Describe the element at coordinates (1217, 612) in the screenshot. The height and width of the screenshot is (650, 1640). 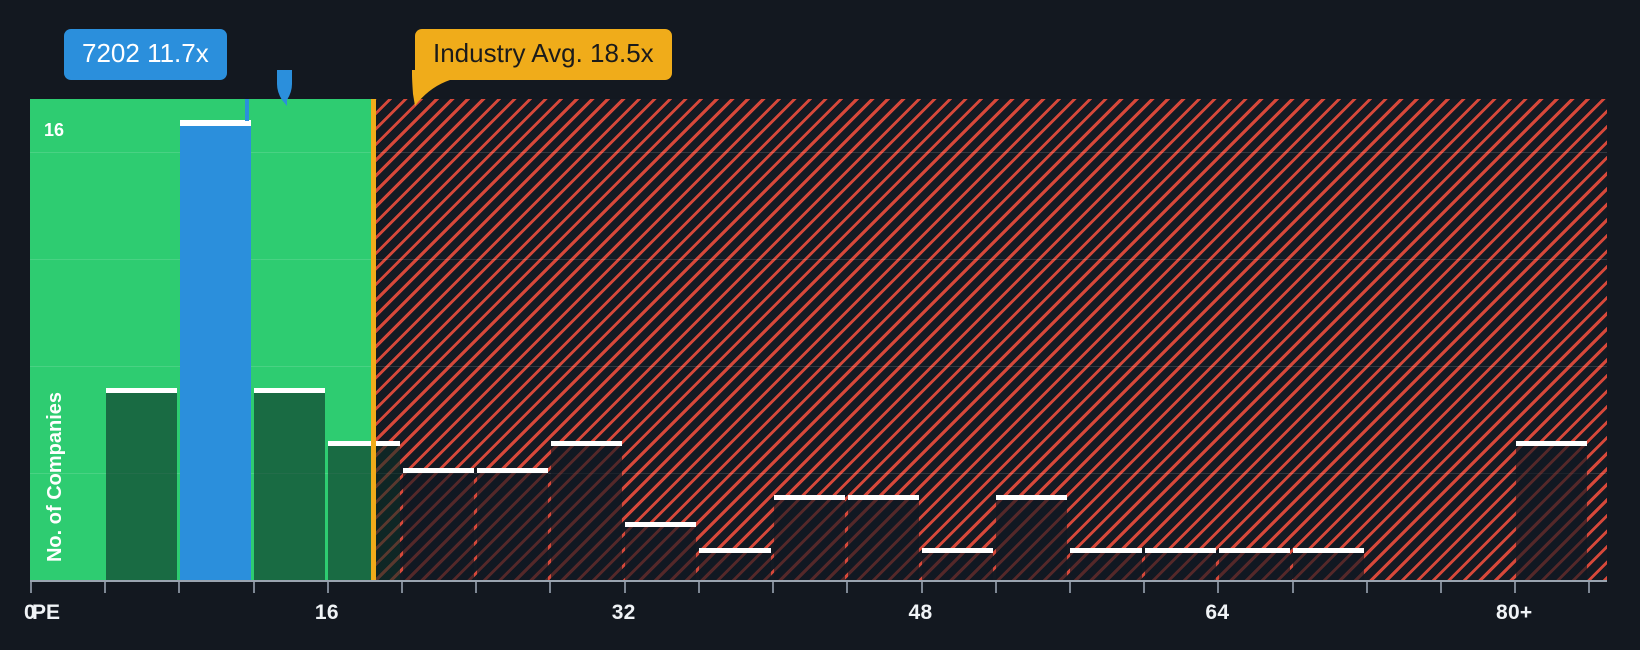
I see `x-axis-tick-label: 64` at that location.